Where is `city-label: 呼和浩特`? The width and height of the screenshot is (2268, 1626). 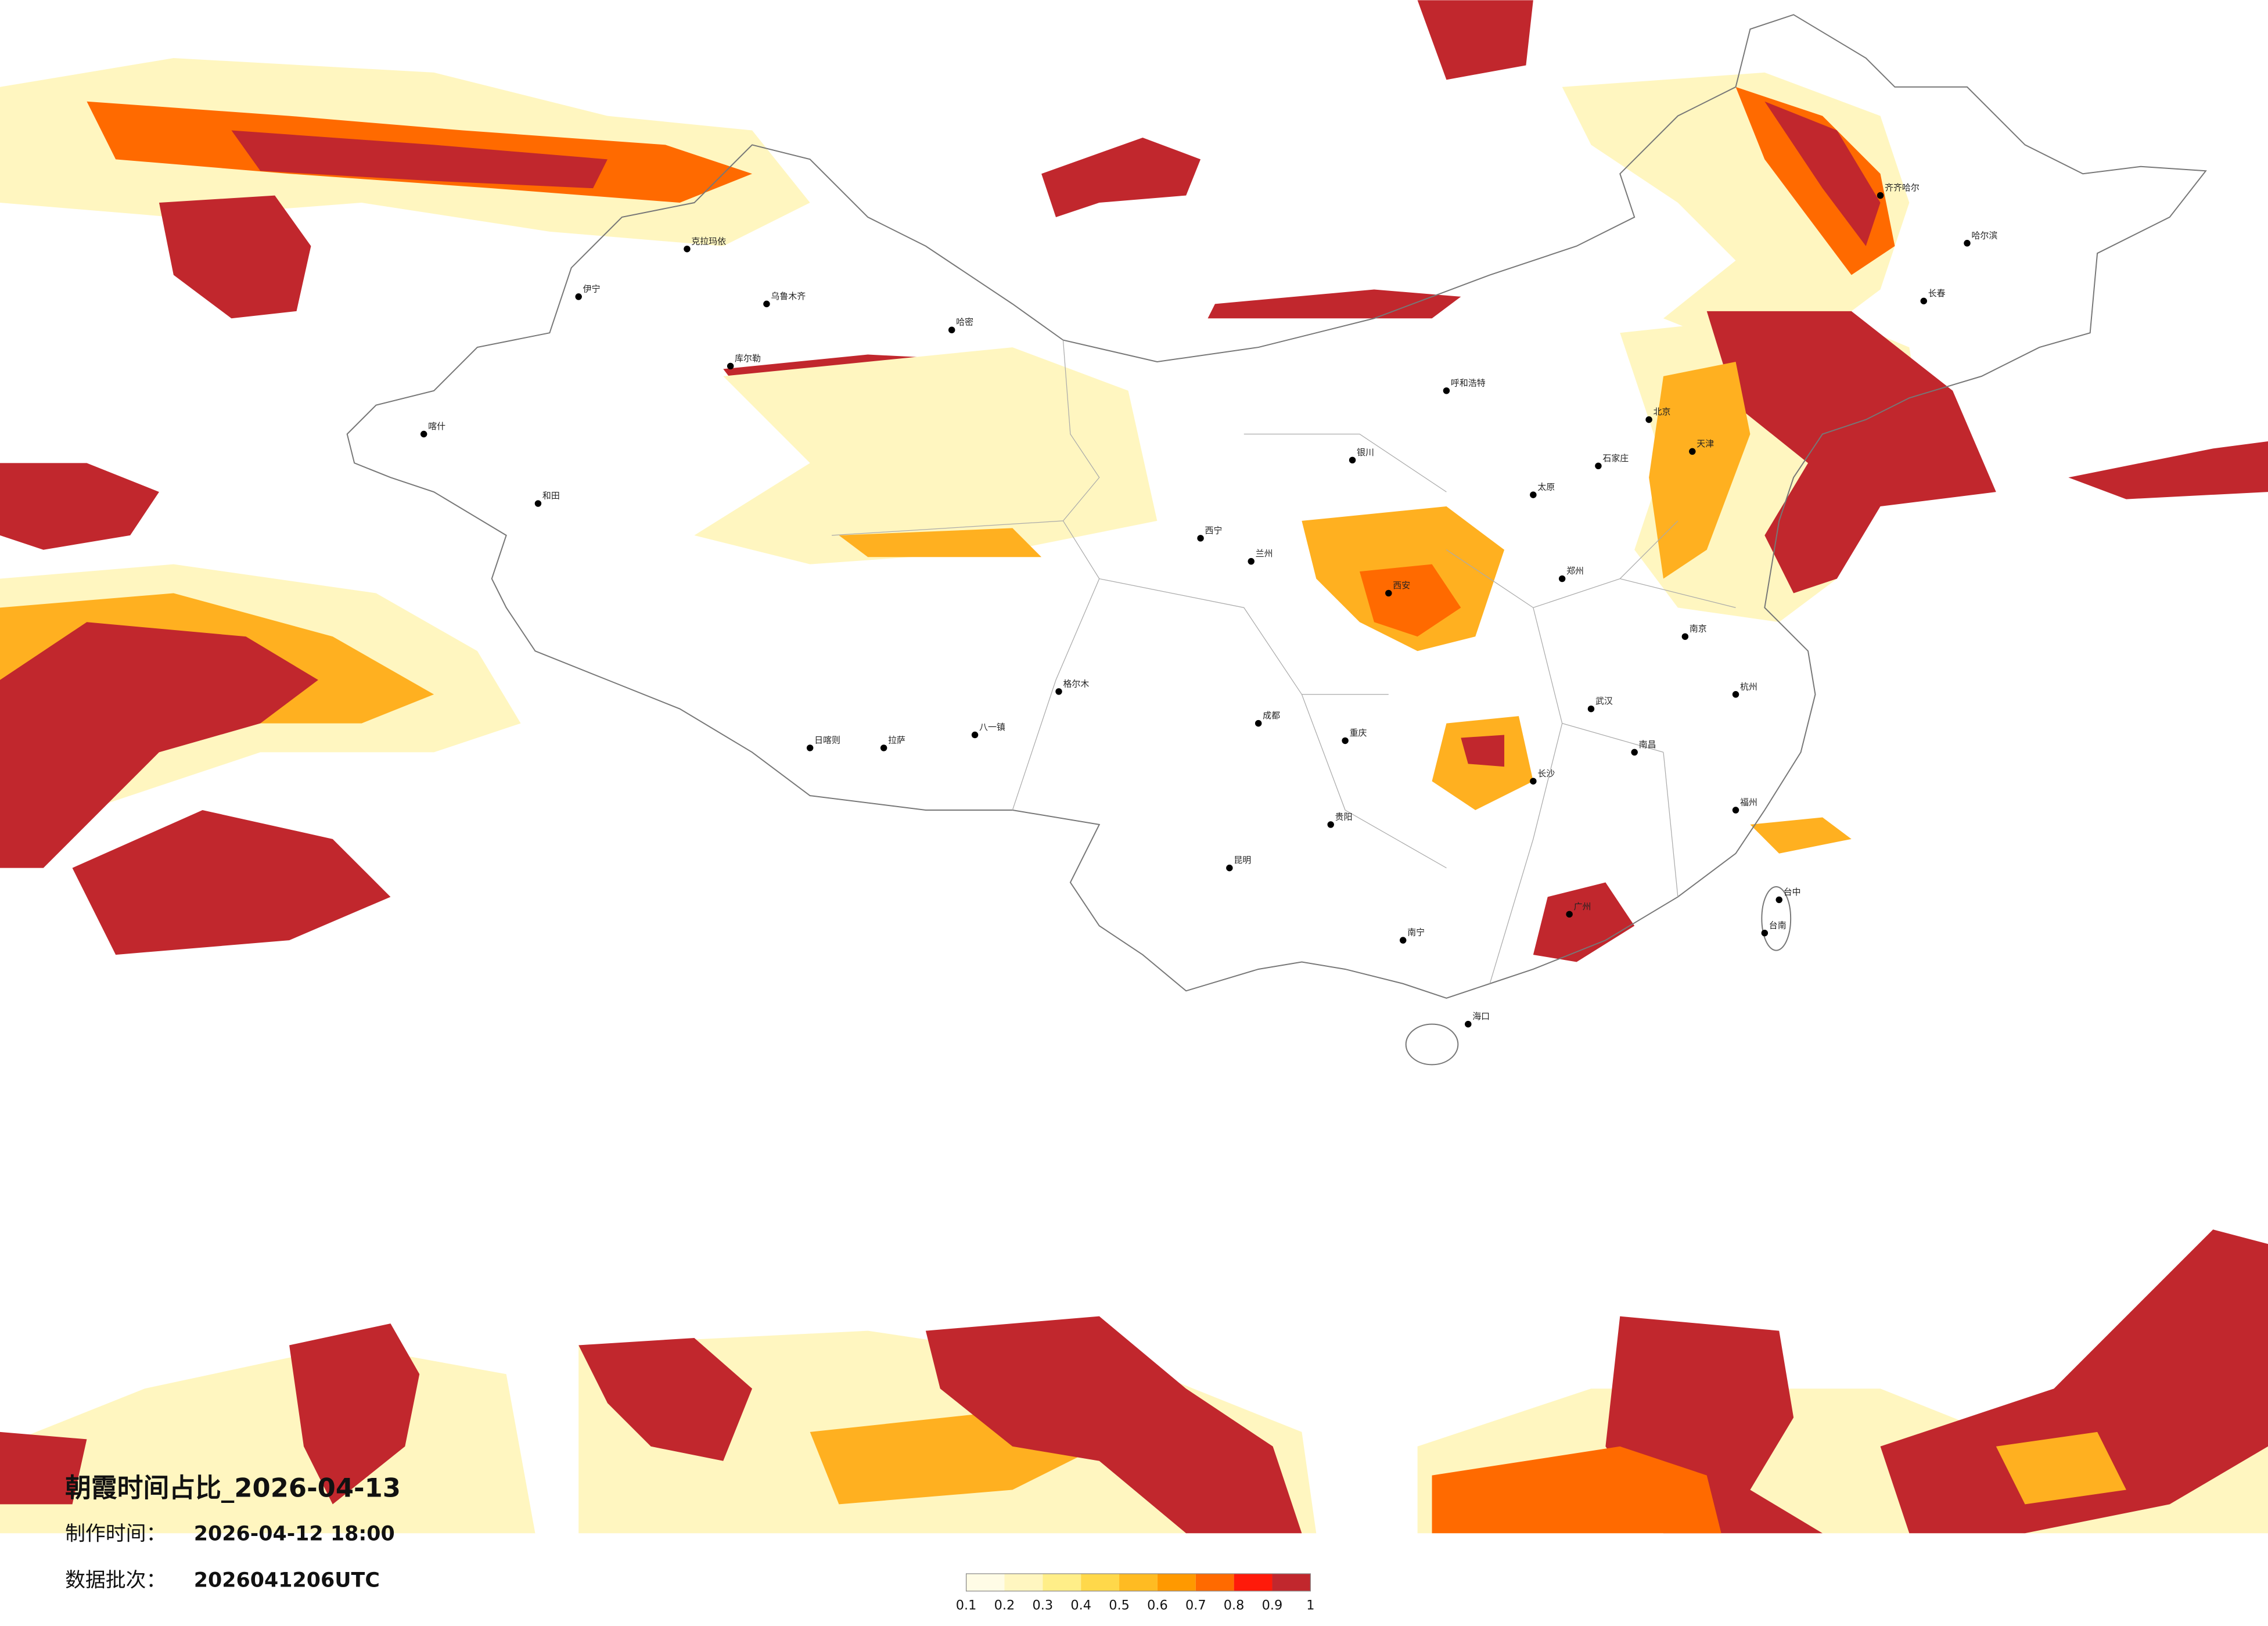
city-label: 呼和浩特 is located at coordinates (1468, 383).